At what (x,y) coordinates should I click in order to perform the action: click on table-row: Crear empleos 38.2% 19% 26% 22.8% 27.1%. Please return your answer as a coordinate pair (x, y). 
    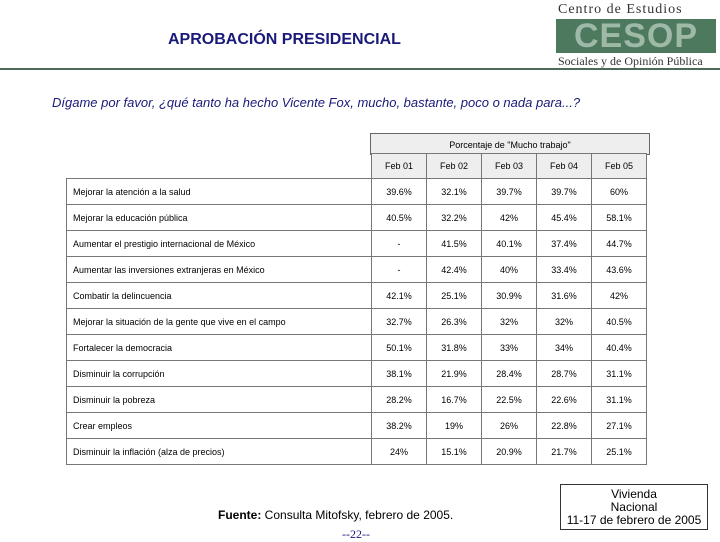
    Looking at the image, I should click on (356, 425).